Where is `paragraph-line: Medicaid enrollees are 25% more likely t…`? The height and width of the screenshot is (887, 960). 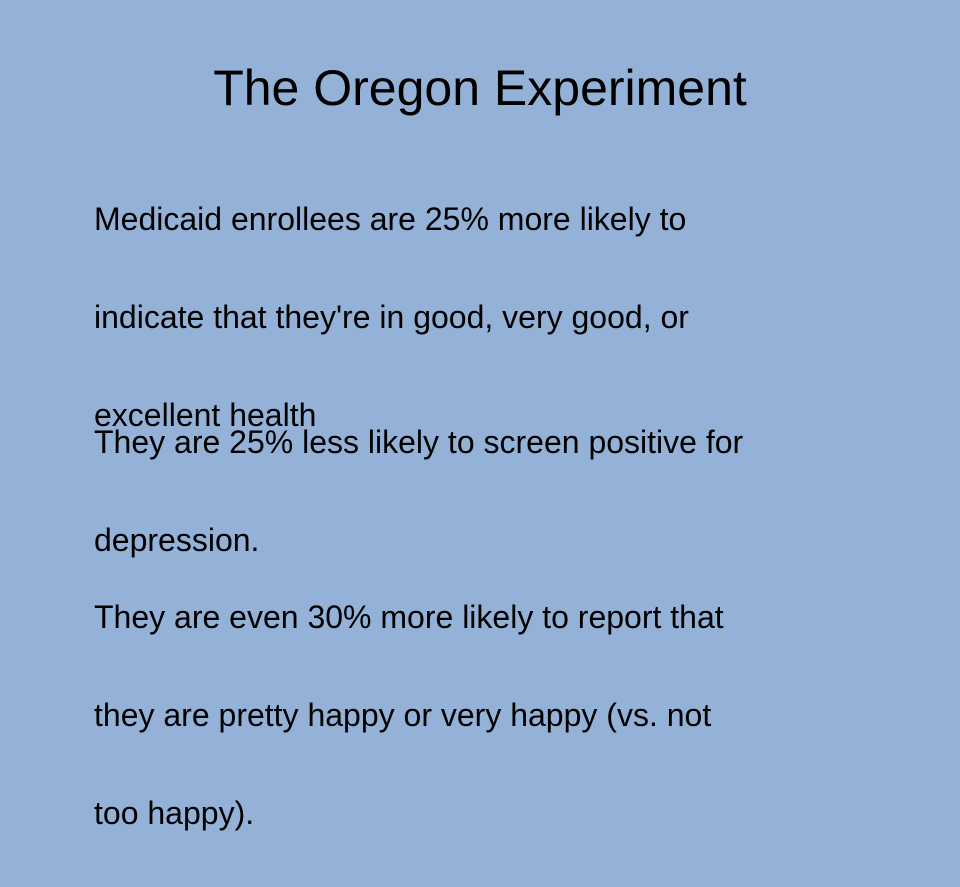 paragraph-line: Medicaid enrollees are 25% more likely t… is located at coordinates (390, 219).